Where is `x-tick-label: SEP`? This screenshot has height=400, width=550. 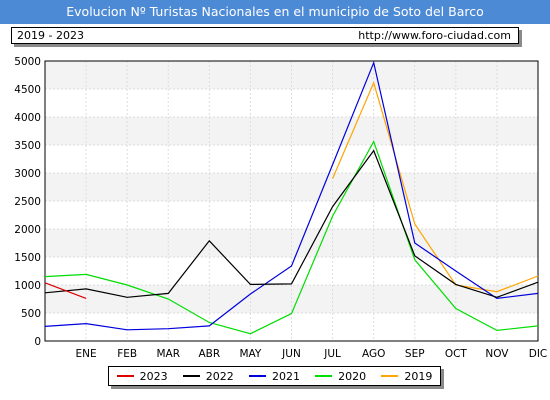 x-tick-label: SEP is located at coordinates (415, 354).